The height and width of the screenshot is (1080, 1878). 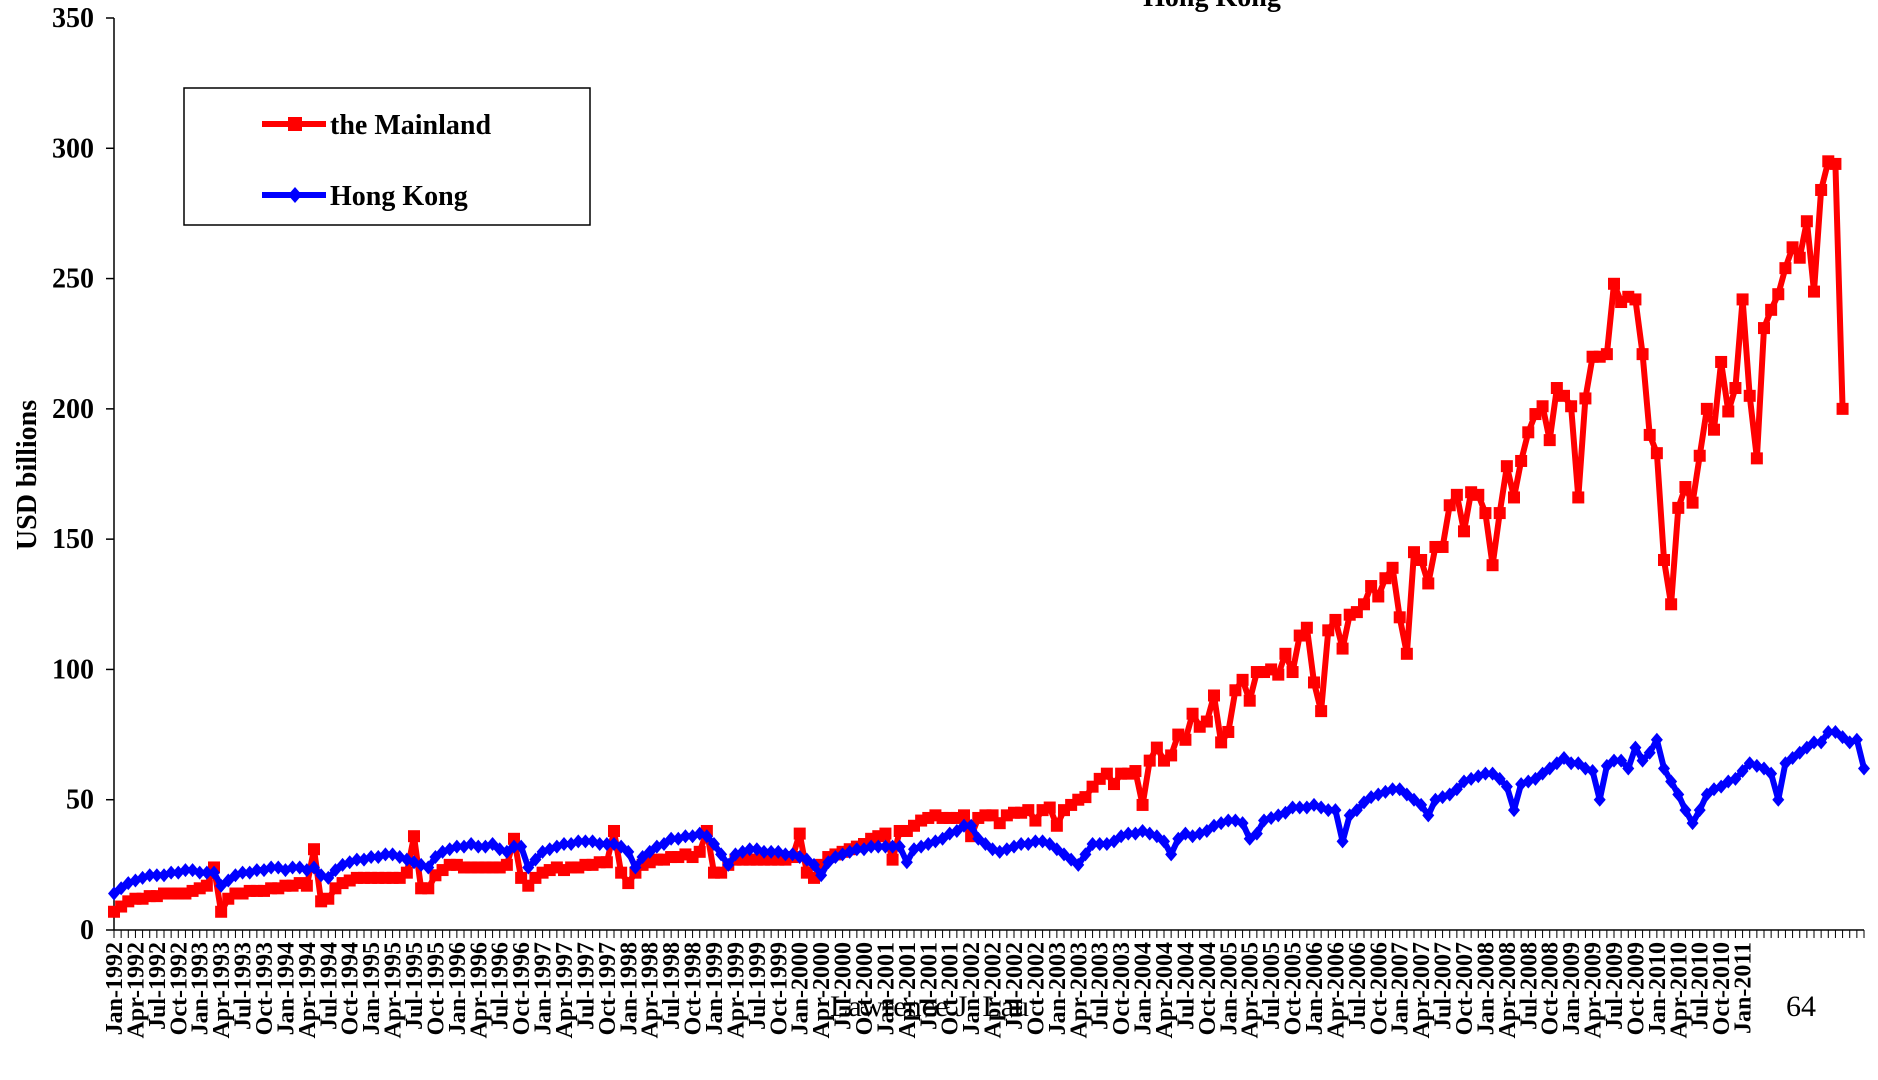 I want to click on x-tick-label: Oct-2009, so click(x=1636, y=988).